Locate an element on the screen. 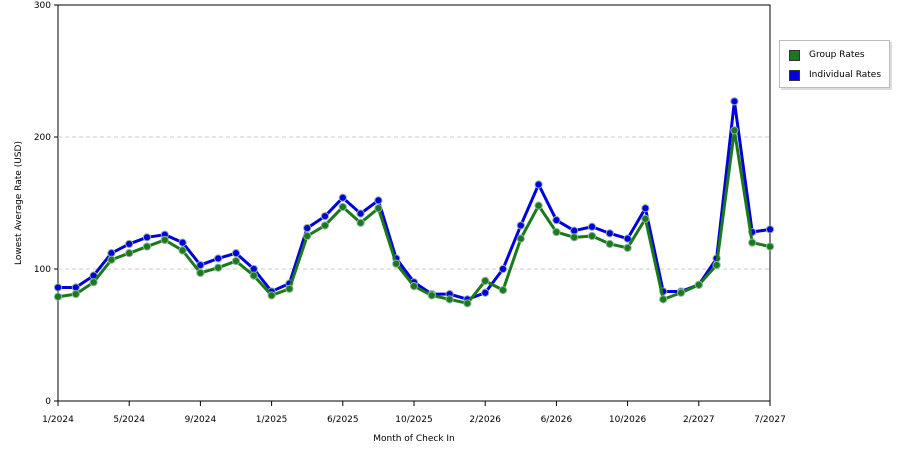 This screenshot has height=450, width=900. y-tick-label: 100 is located at coordinates (42, 270).